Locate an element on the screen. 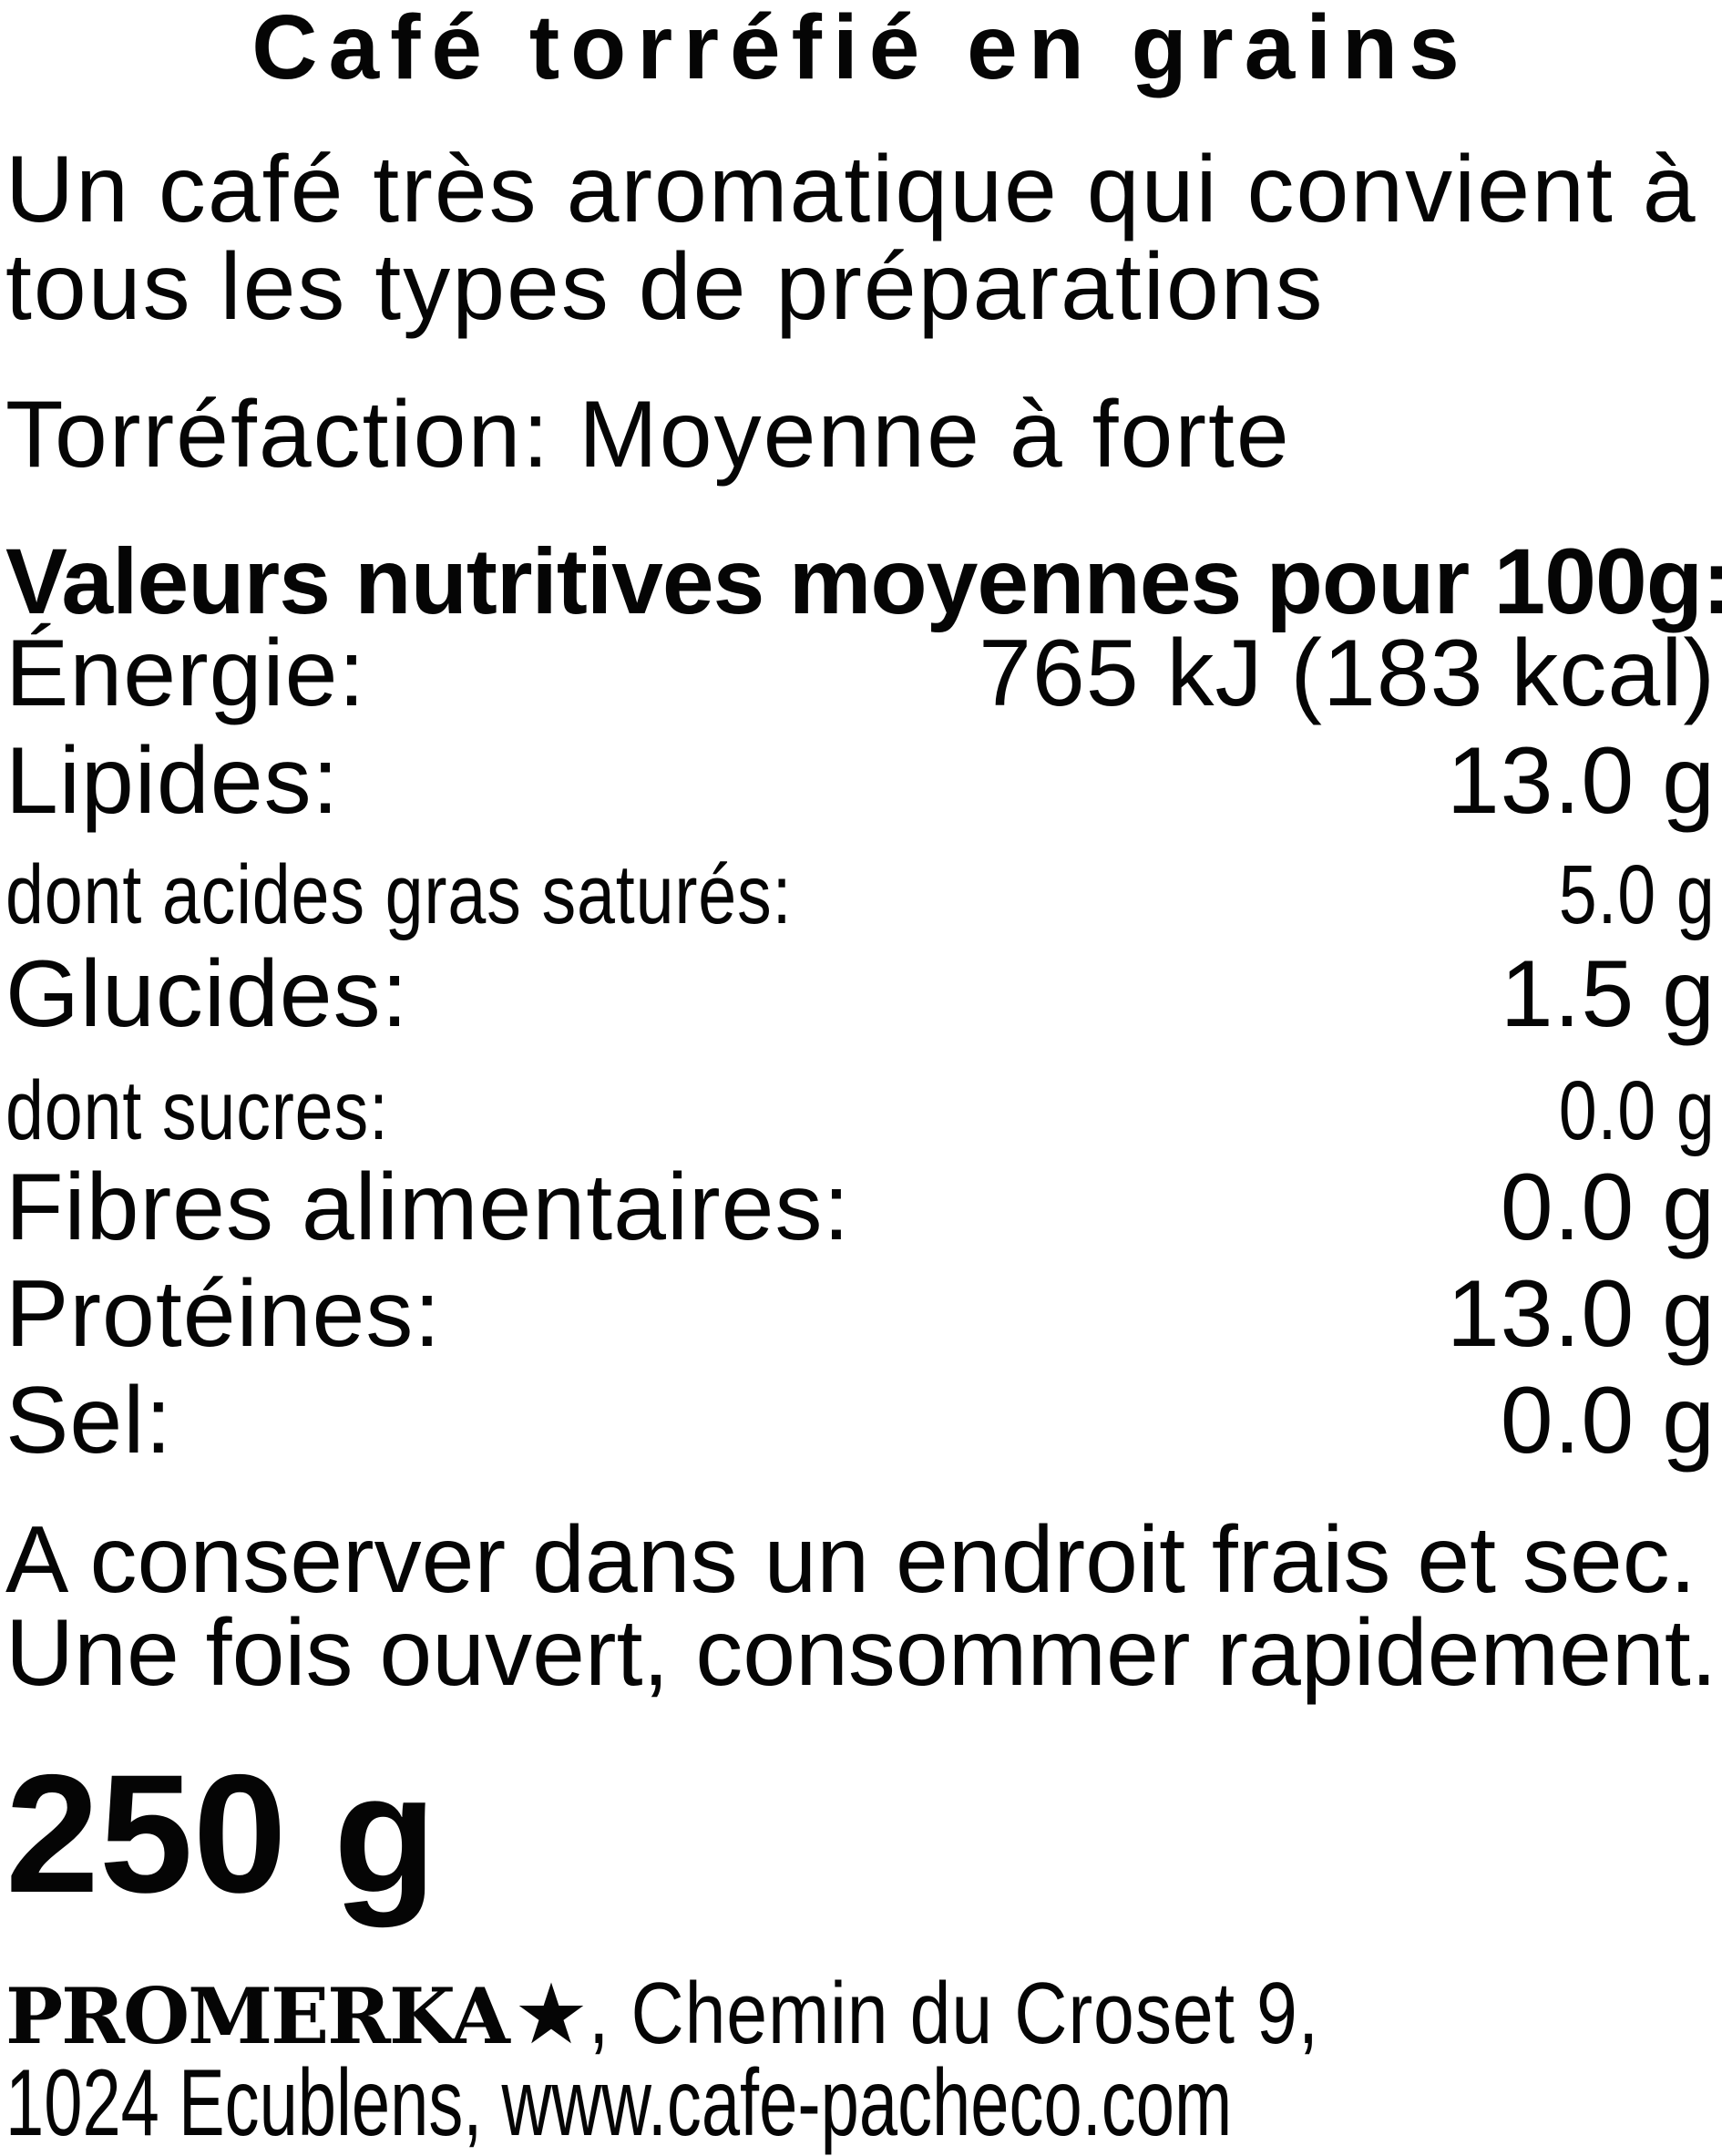 The image size is (1722, 2156). nutrition-label: dont acides gras saturés: is located at coordinates (399, 894).